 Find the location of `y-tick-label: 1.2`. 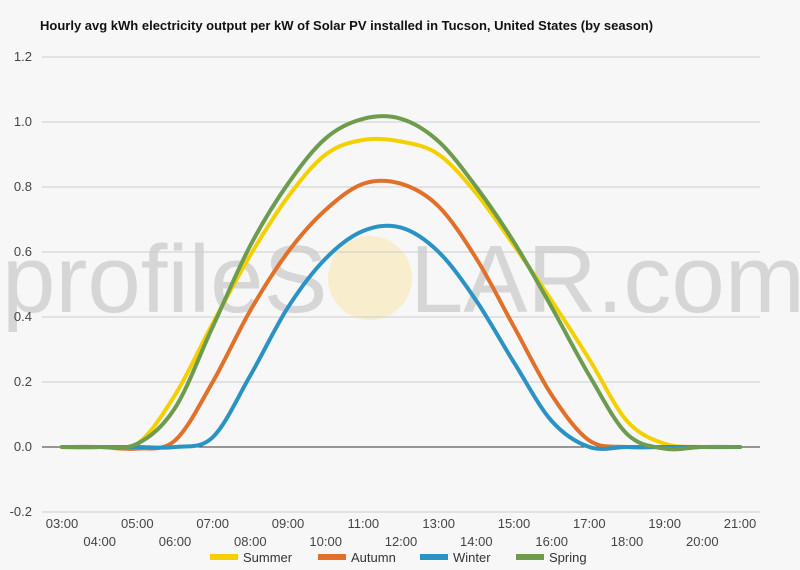

y-tick-label: 1.2 is located at coordinates (23, 56).